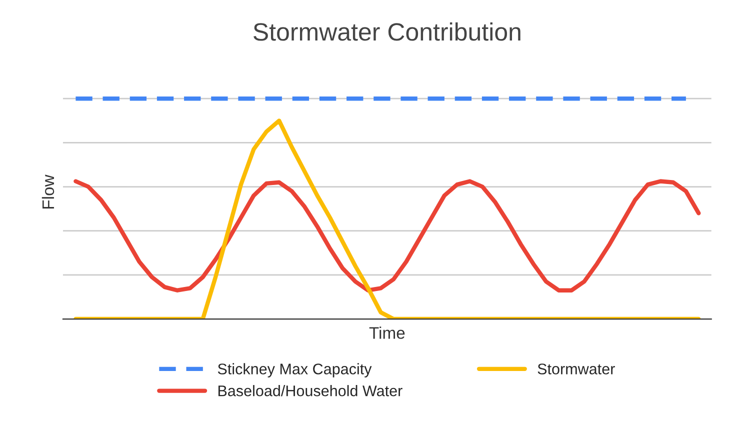  I want to click on x-axis-title: Time, so click(387, 332).